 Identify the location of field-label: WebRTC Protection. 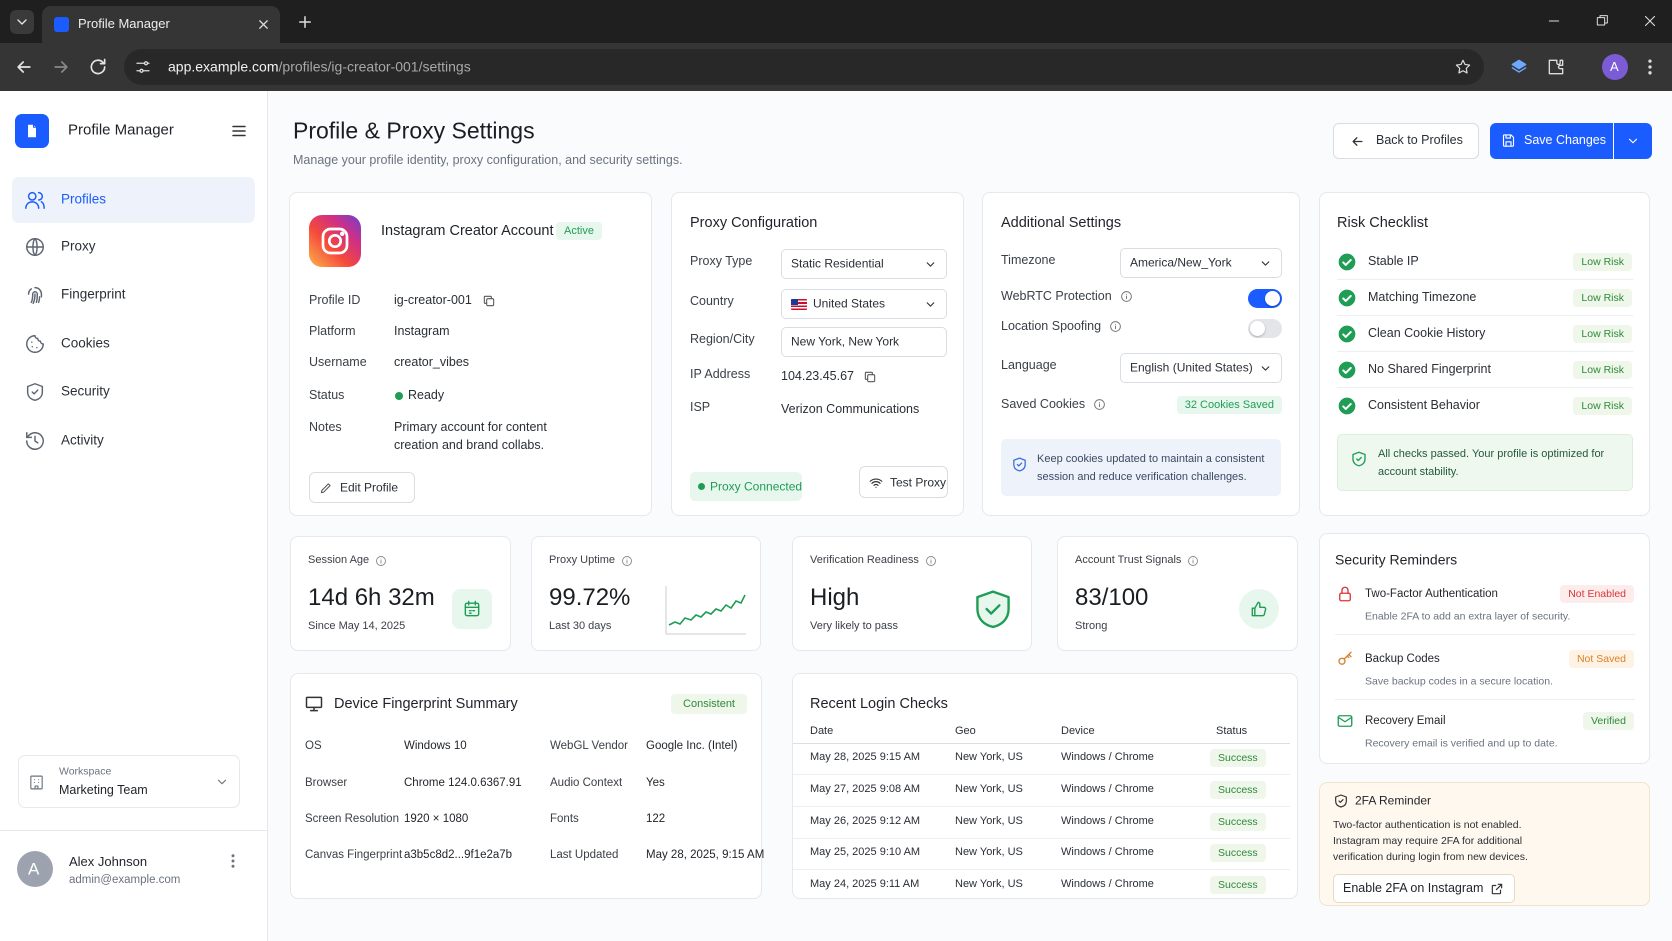
(1056, 296).